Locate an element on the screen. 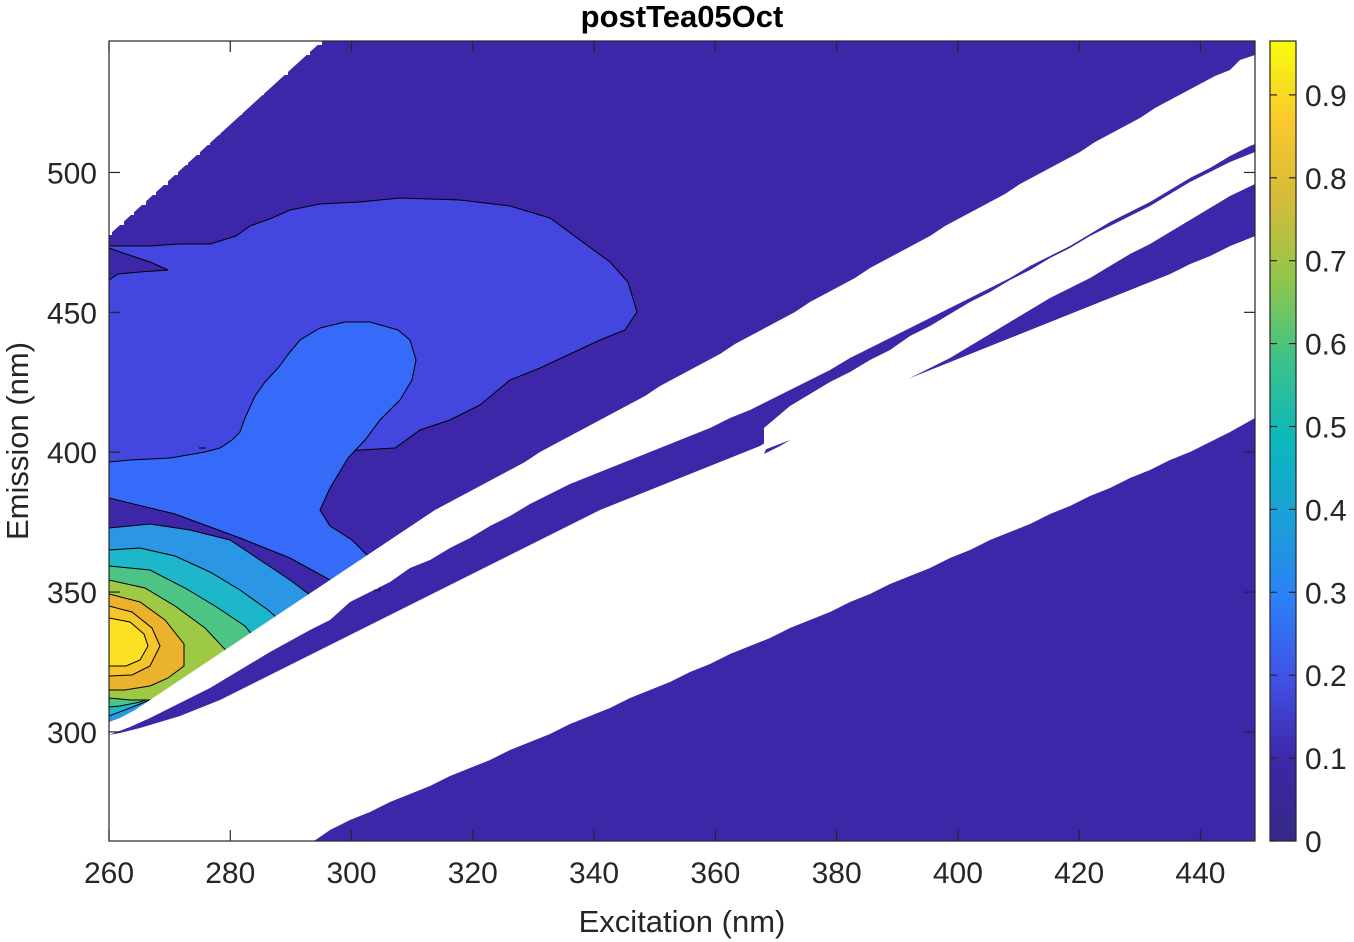 The image size is (1354, 942). colorbar-gradient is located at coordinates (1283, 441).